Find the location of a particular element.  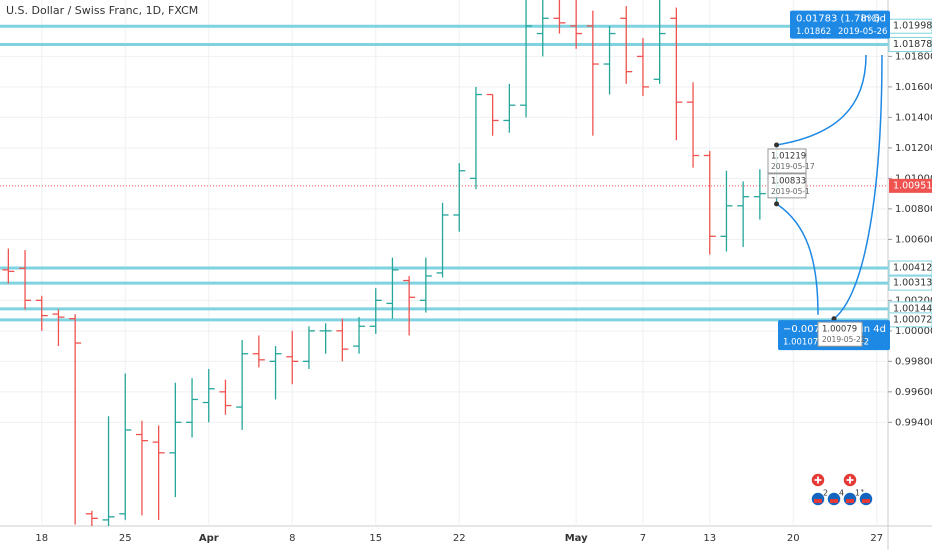

y-tick-label: 0.99800 is located at coordinates (913, 361).